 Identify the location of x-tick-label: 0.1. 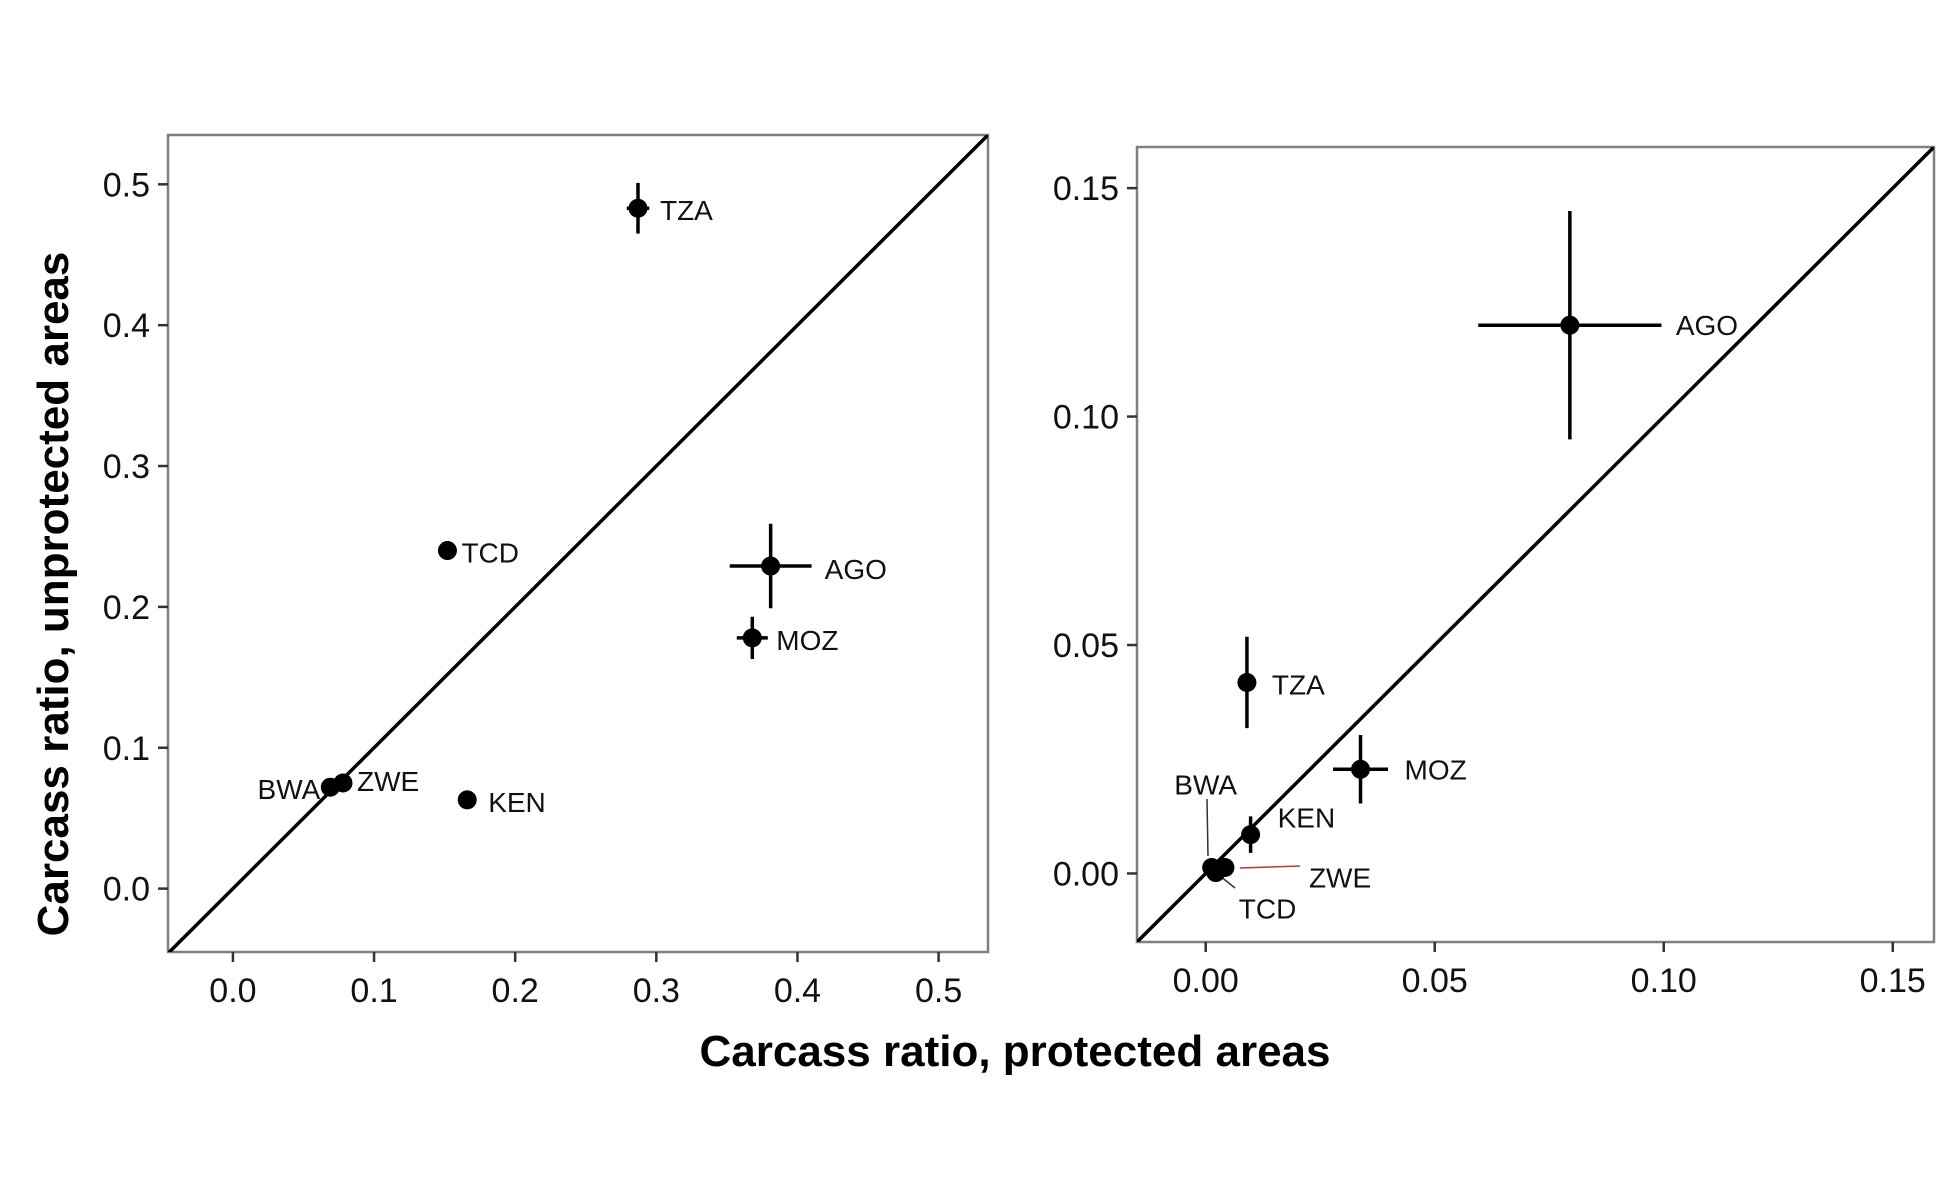
(373, 991).